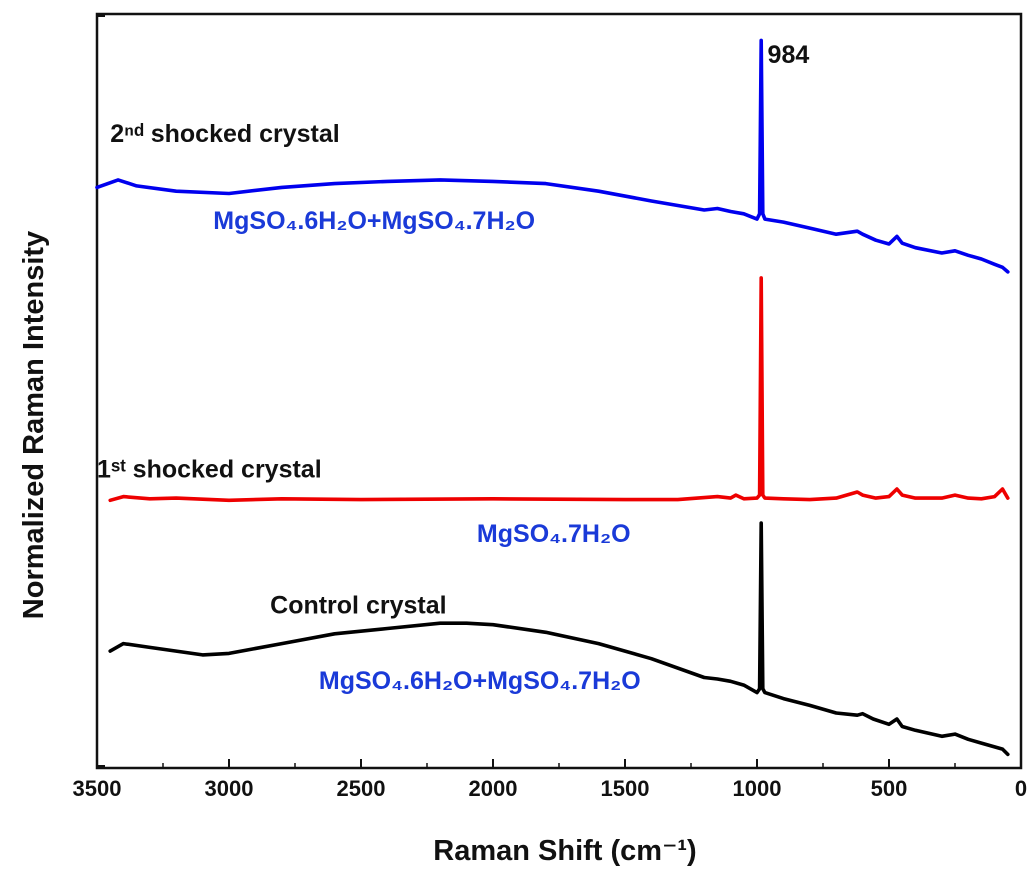  What do you see at coordinates (229, 788) in the screenshot?
I see `x-tick-label: 3000` at bounding box center [229, 788].